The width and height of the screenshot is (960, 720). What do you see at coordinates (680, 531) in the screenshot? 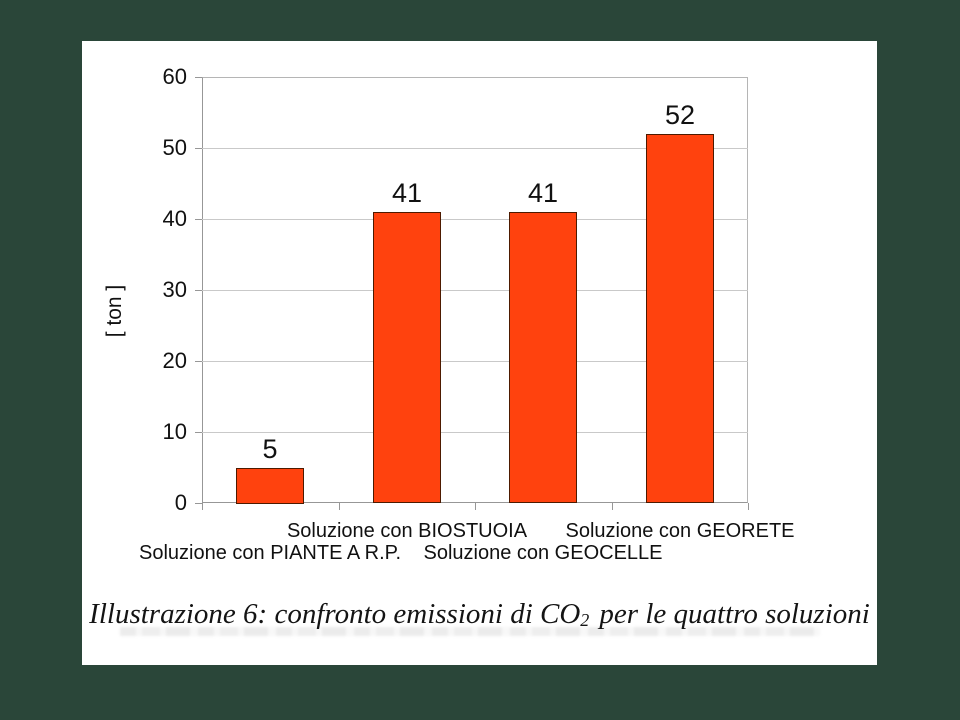
I see `x-category-label: Soluzione con GEORETE` at bounding box center [680, 531].